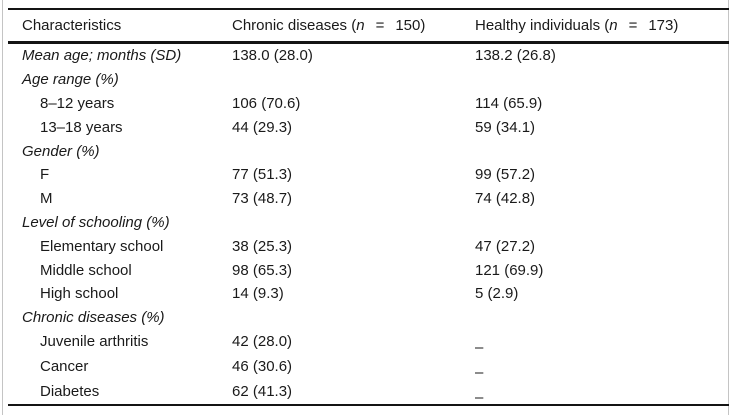 This screenshot has width=740, height=415. Describe the element at coordinates (368, 368) in the screenshot. I see `table-row: Cancer 46 (30.6) –` at that location.